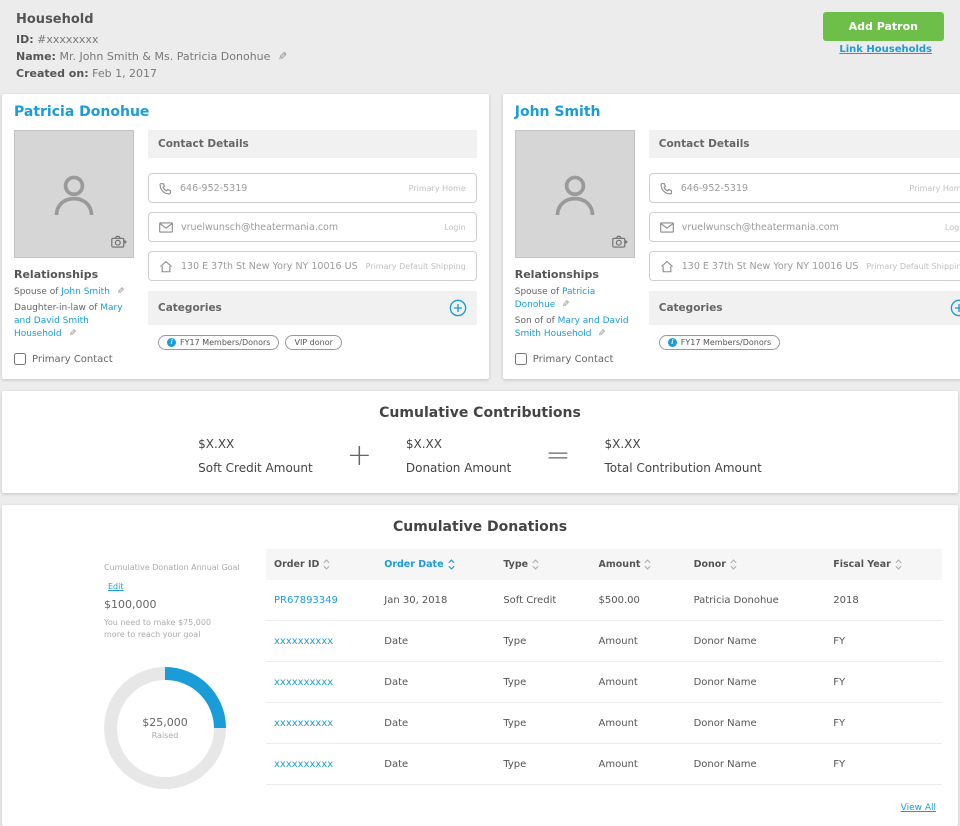 The height and width of the screenshot is (826, 960). I want to click on edit-goal-link: Edit, so click(116, 586).